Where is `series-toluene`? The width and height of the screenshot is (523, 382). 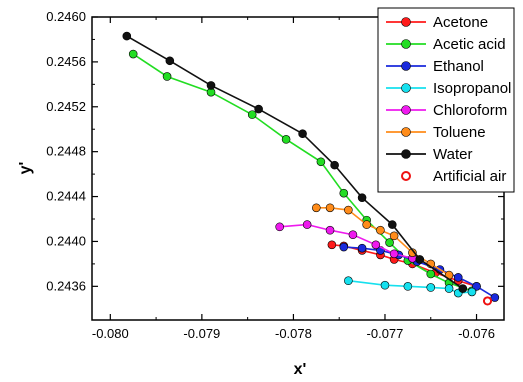
series-toluene is located at coordinates (383, 241).